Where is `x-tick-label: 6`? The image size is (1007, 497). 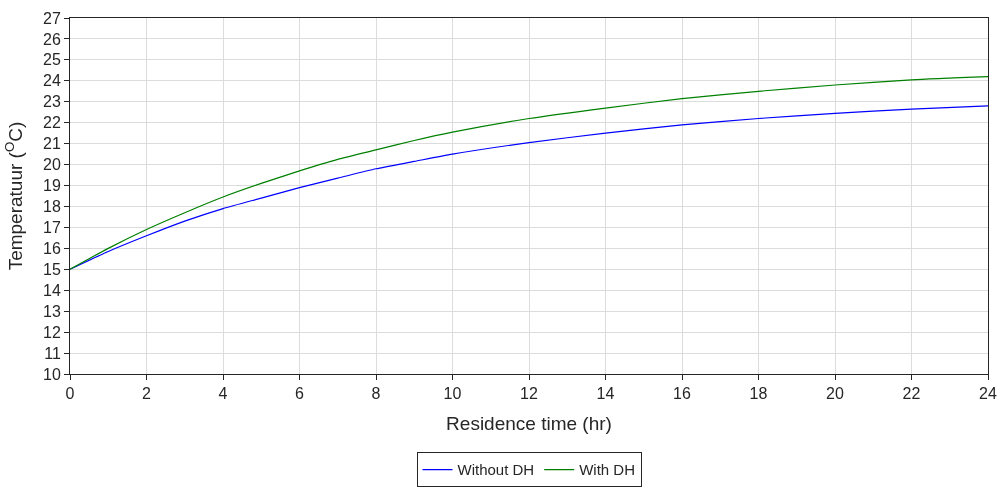
x-tick-label: 6 is located at coordinates (300, 394).